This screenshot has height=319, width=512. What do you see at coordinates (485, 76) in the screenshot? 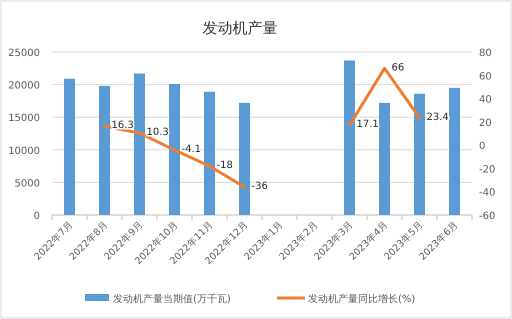
I see `y2-tick-label: 60` at bounding box center [485, 76].